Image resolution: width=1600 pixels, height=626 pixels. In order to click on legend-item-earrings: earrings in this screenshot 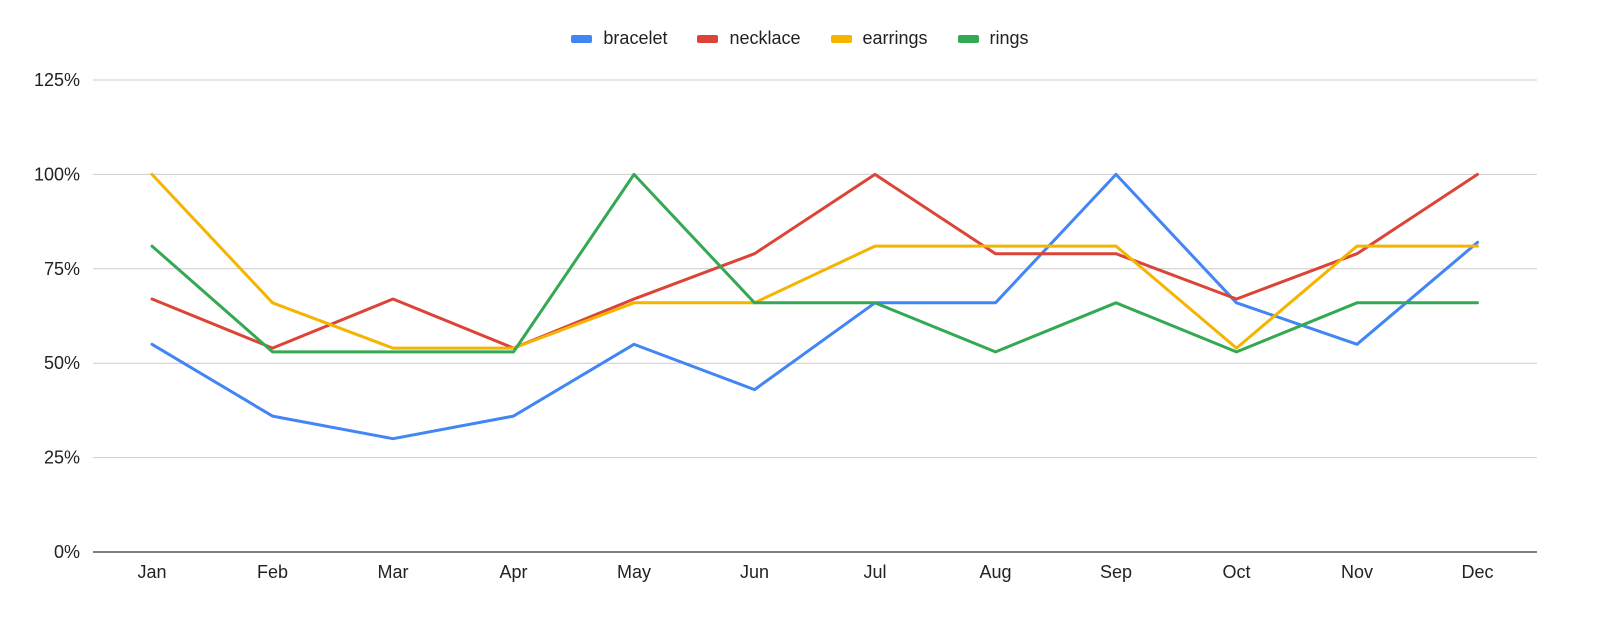, I will do `click(879, 38)`.